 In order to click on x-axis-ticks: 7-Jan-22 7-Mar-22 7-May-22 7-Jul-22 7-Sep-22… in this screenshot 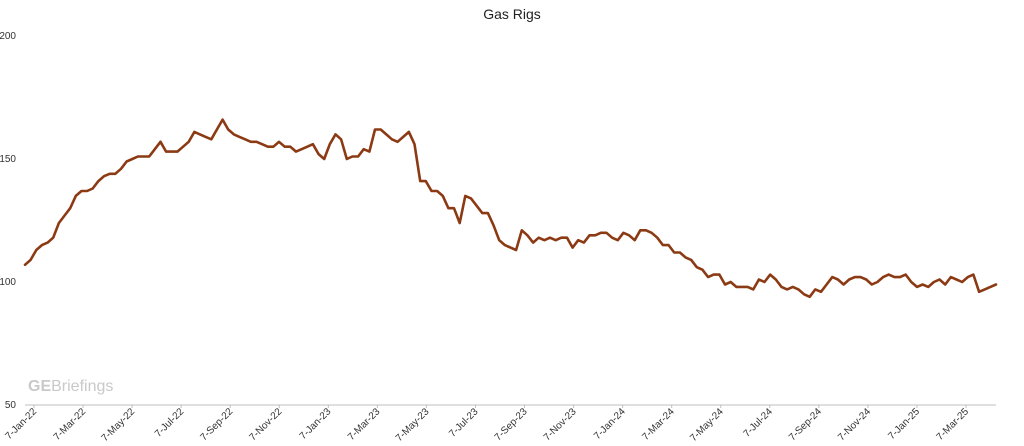, I will do `click(487, 424)`.